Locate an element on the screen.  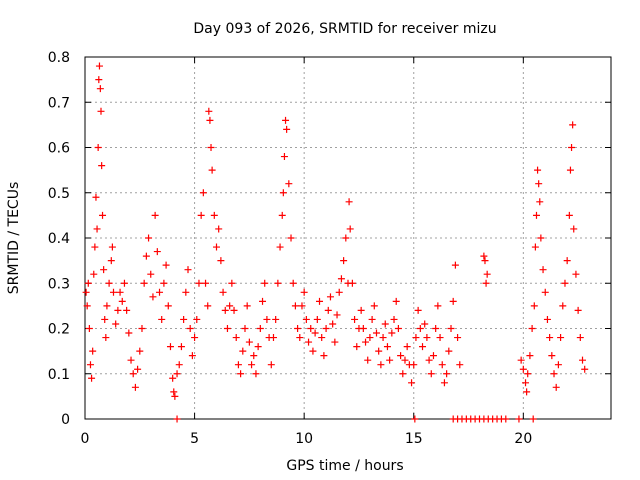
y-tick-label: 0.6 is located at coordinates (59, 149).